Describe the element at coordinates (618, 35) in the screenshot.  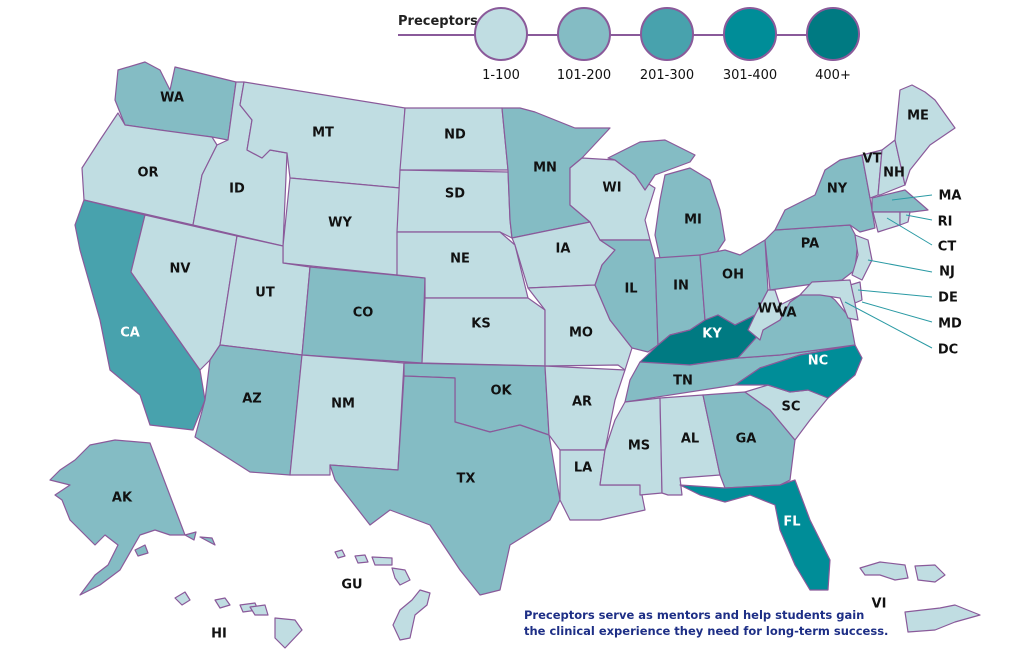
I see `legend-connector-line` at that location.